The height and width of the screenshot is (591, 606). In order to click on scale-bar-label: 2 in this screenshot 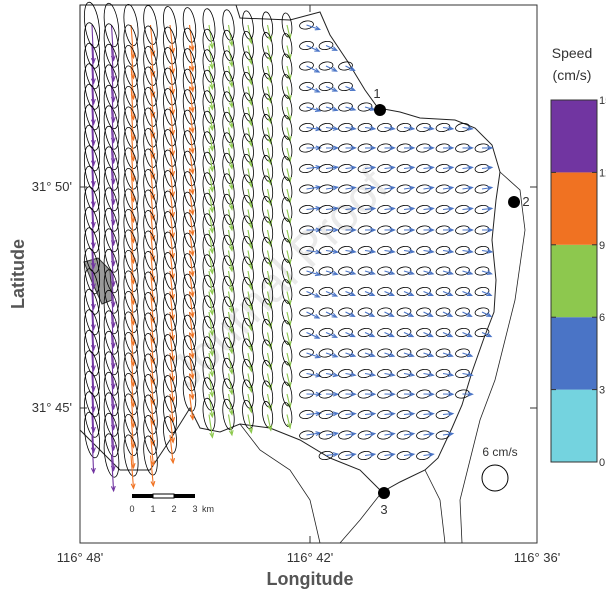, I will do `click(173, 509)`.